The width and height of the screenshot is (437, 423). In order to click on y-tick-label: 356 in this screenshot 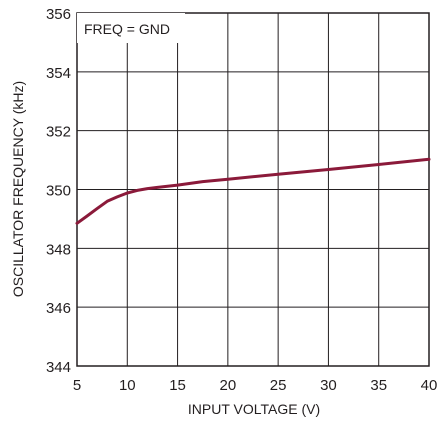, I will do `click(58, 14)`.